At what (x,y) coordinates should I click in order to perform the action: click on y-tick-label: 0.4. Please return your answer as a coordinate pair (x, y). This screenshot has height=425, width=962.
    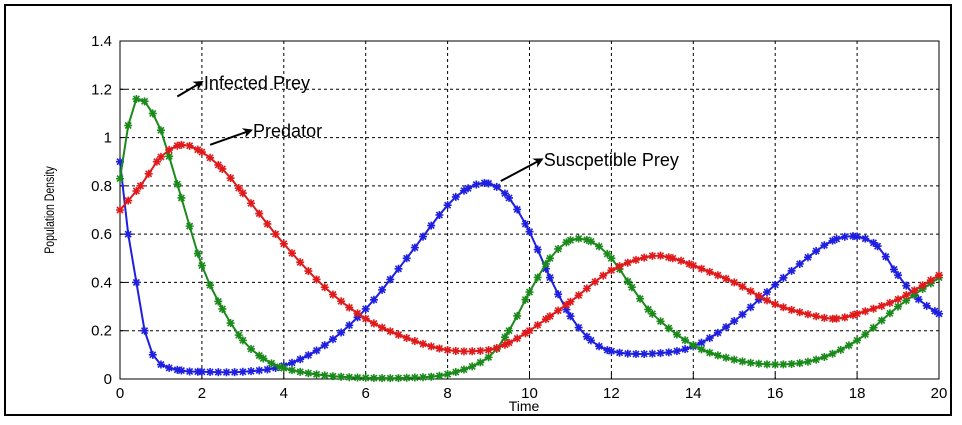
    Looking at the image, I should click on (101, 282).